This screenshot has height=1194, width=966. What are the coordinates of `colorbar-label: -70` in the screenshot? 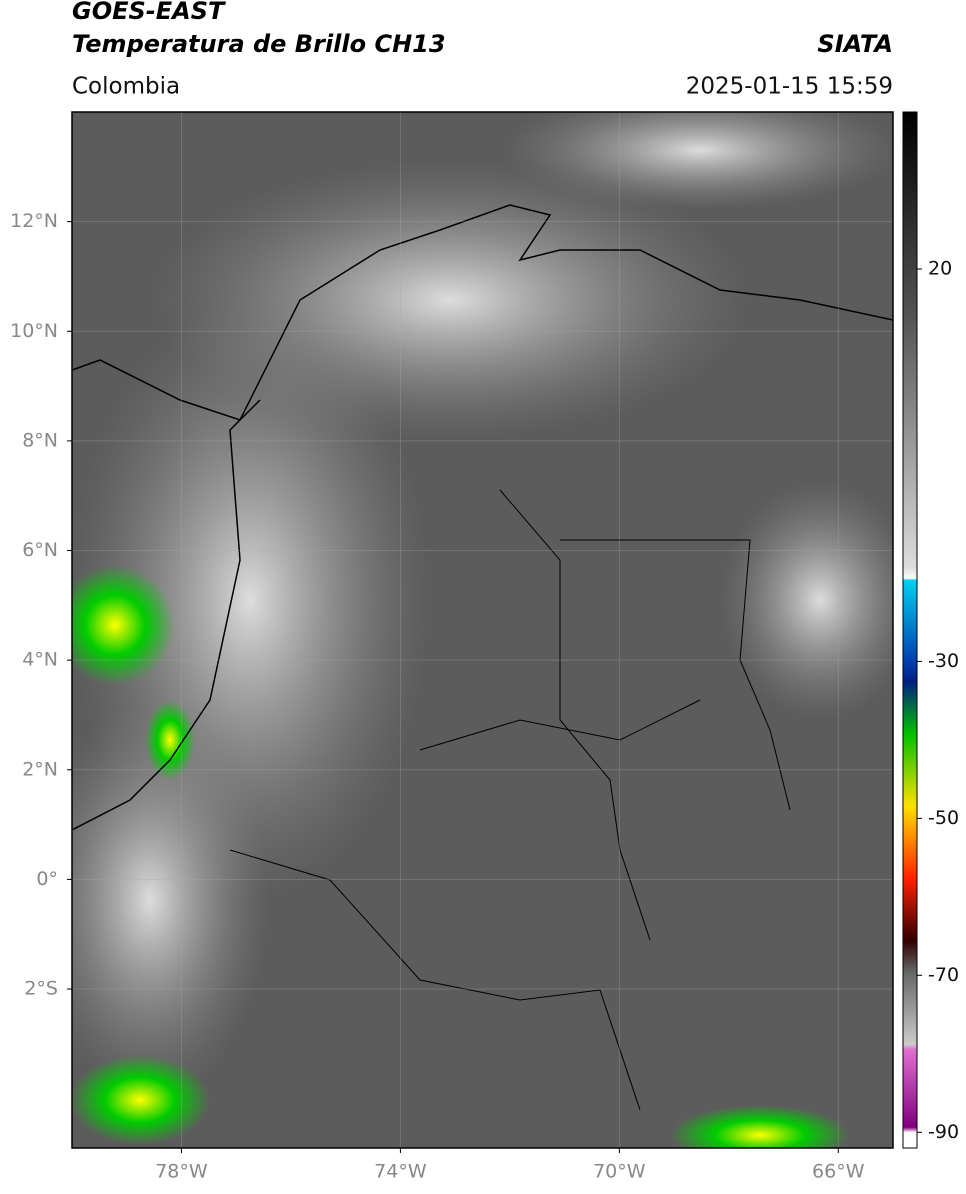 It's located at (943, 975).